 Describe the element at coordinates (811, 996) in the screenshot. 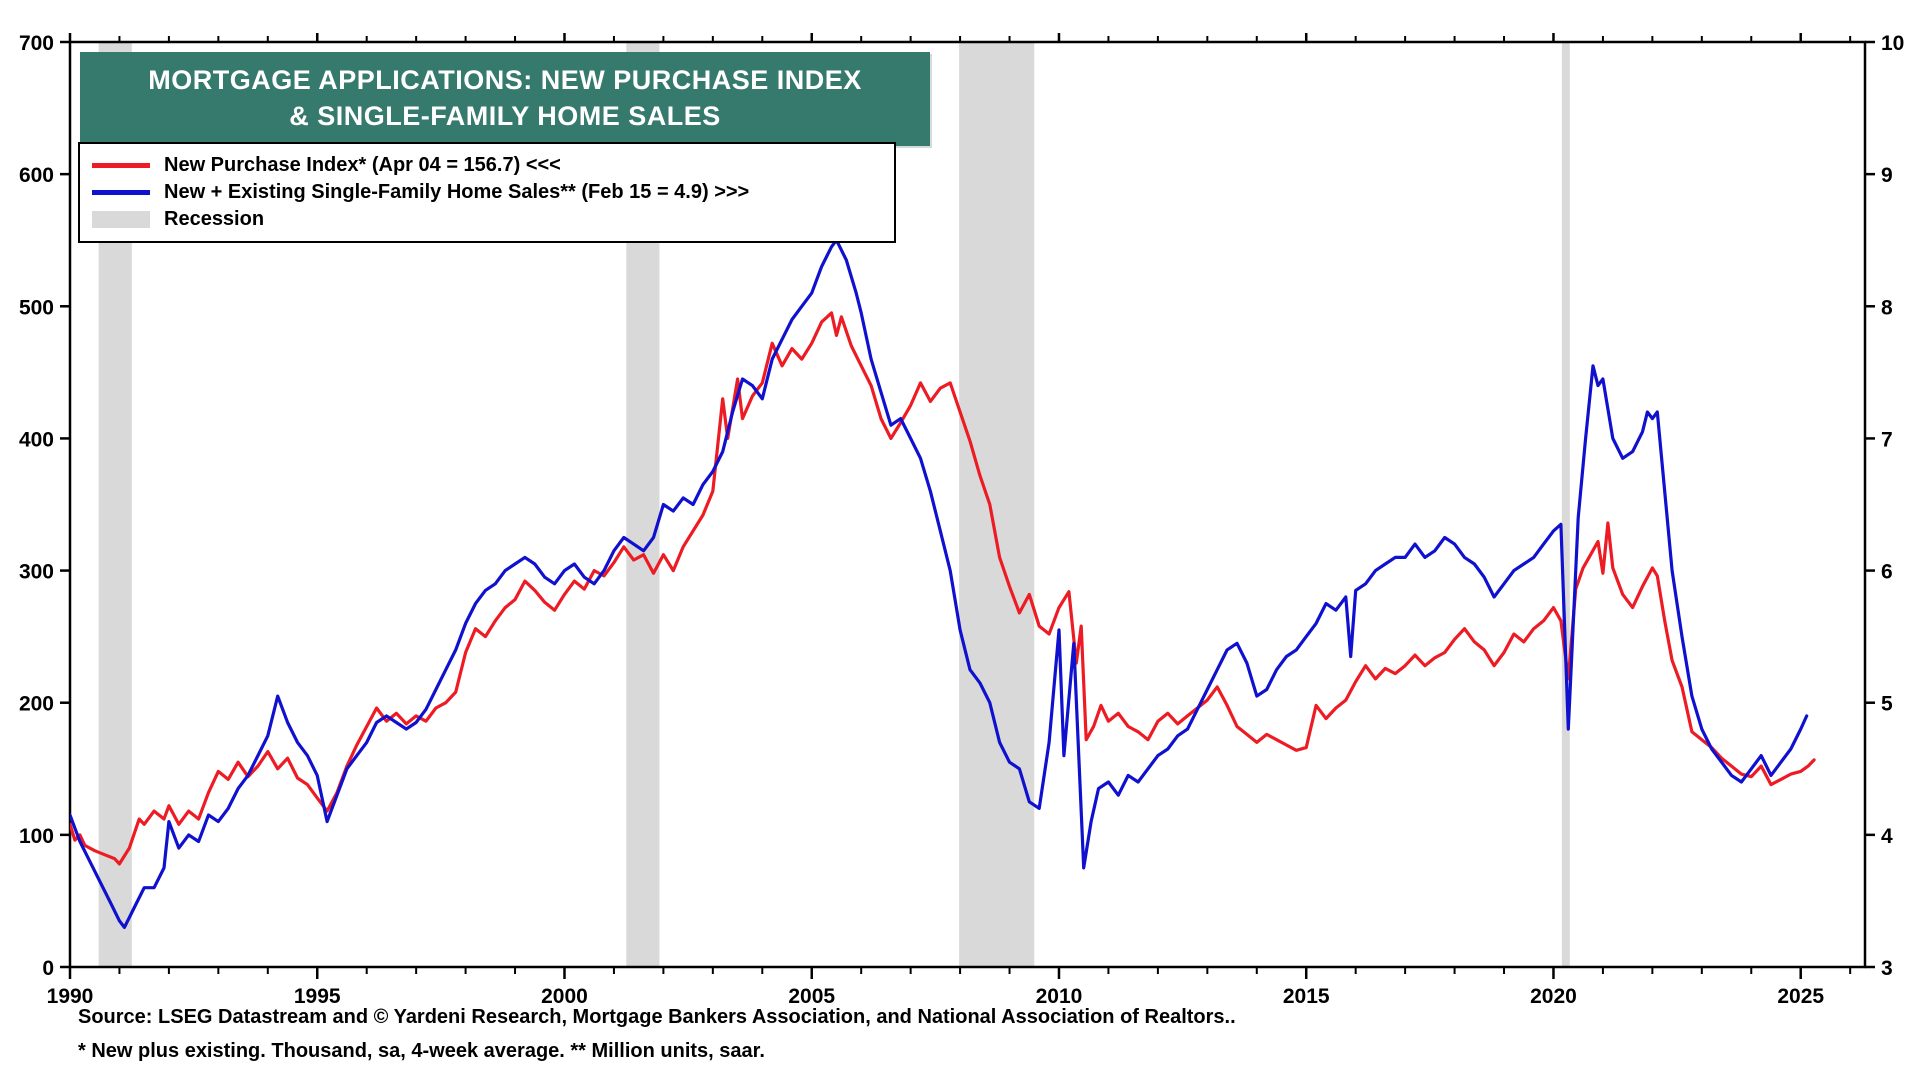

I see `x-tick-label: 2005` at that location.